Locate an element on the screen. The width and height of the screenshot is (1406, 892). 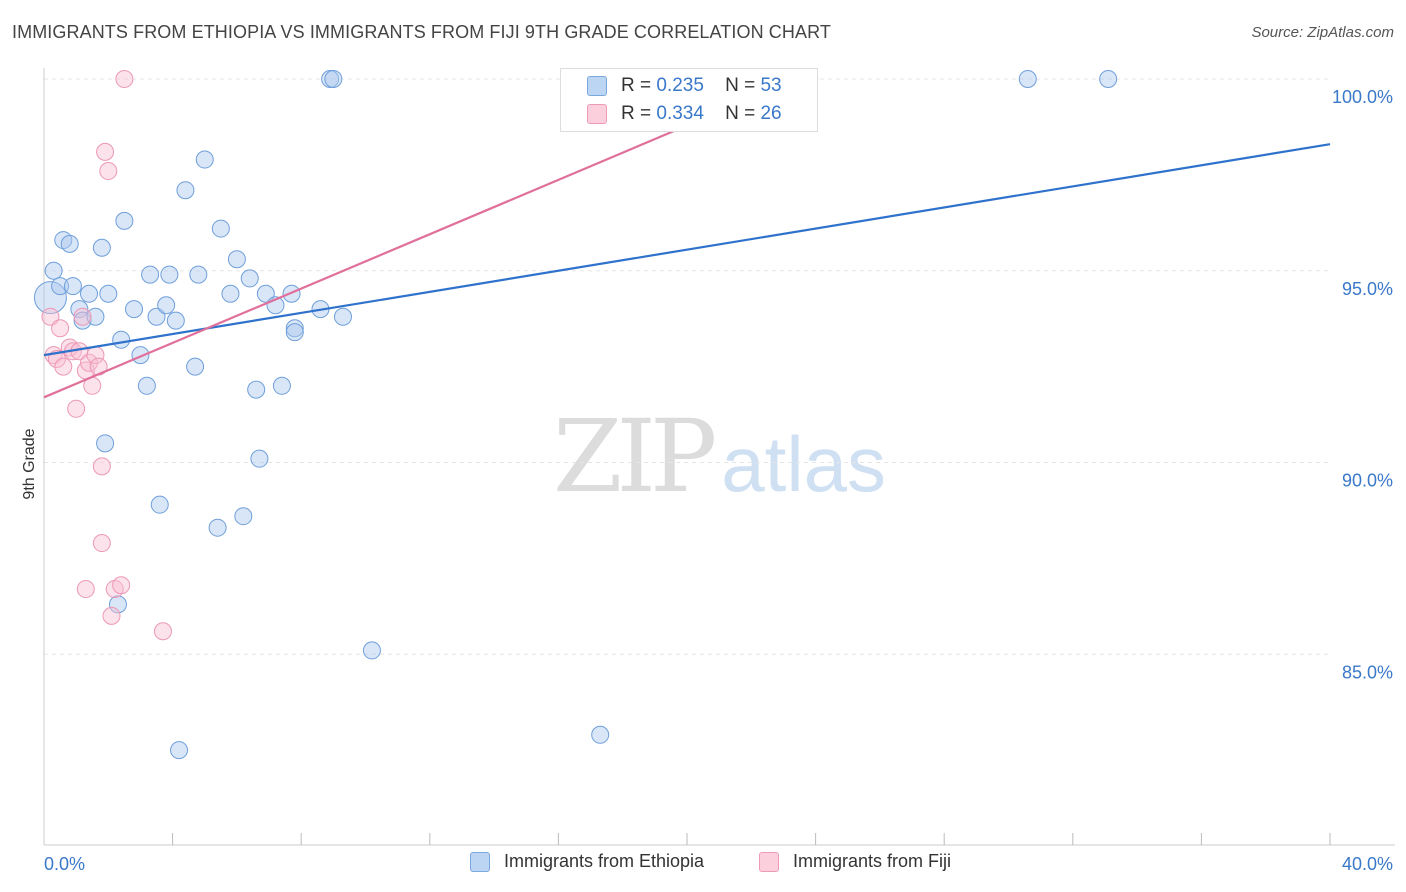
y-axis-title: 9th Grade is located at coordinates (29, 463).